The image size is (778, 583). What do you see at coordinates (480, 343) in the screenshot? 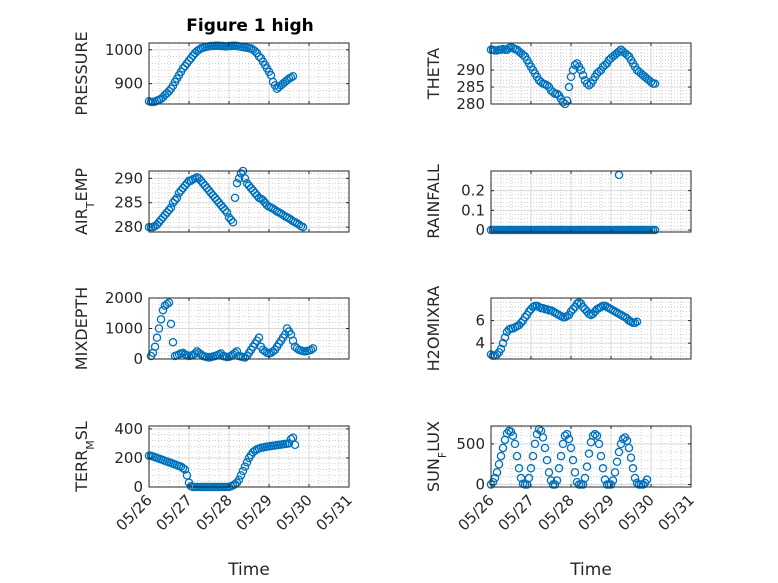
I see `y-tick-label: 4` at bounding box center [480, 343].